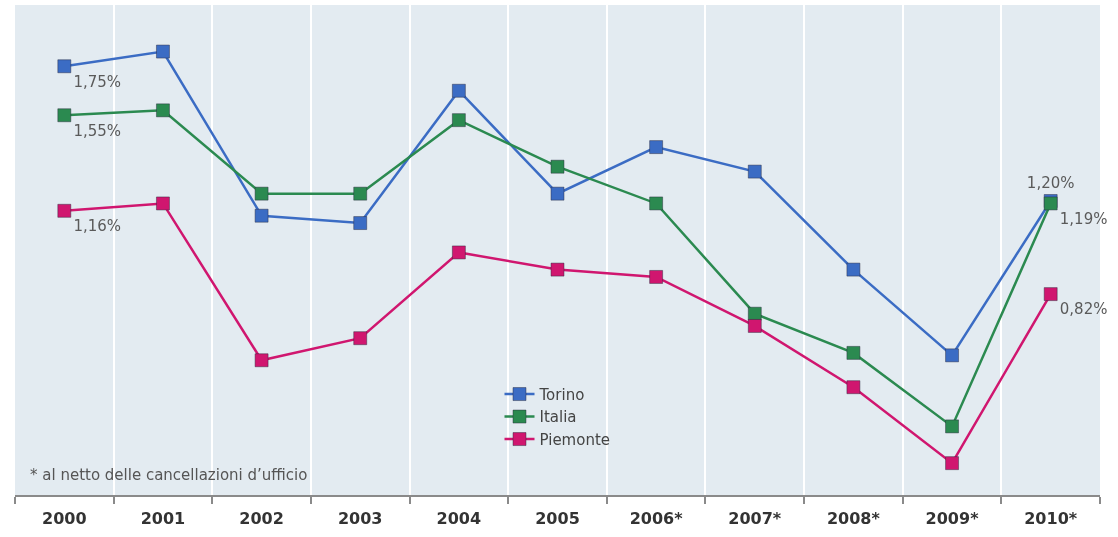 Image resolution: width=1118 pixels, height=537 pixels. I want to click on x-tick-label: 2010*, so click(1051, 519).